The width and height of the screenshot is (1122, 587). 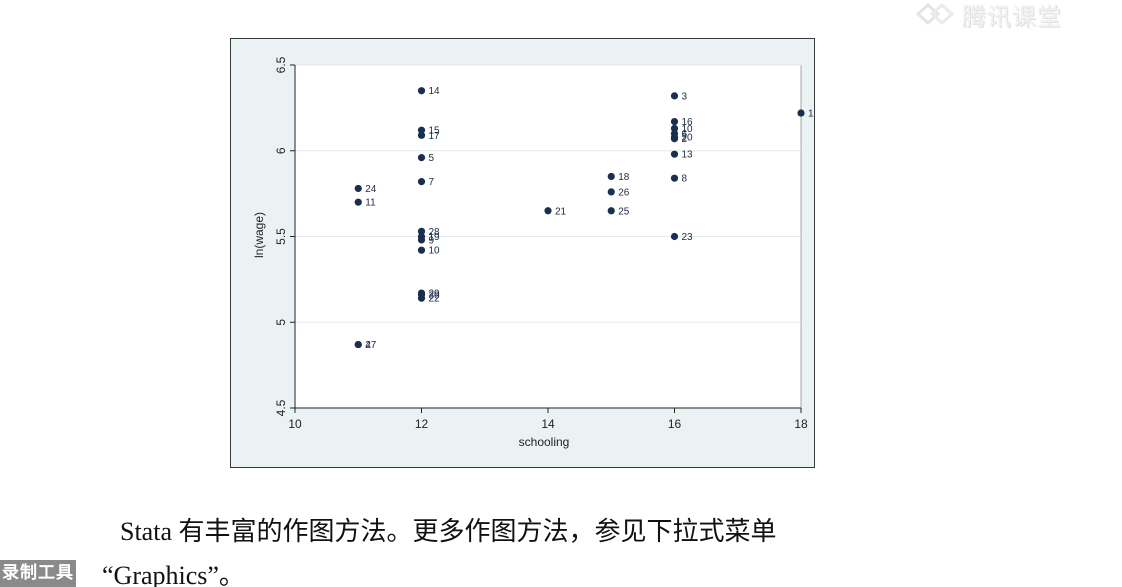 I want to click on y-tick-label: 6.5, so click(x=281, y=64).